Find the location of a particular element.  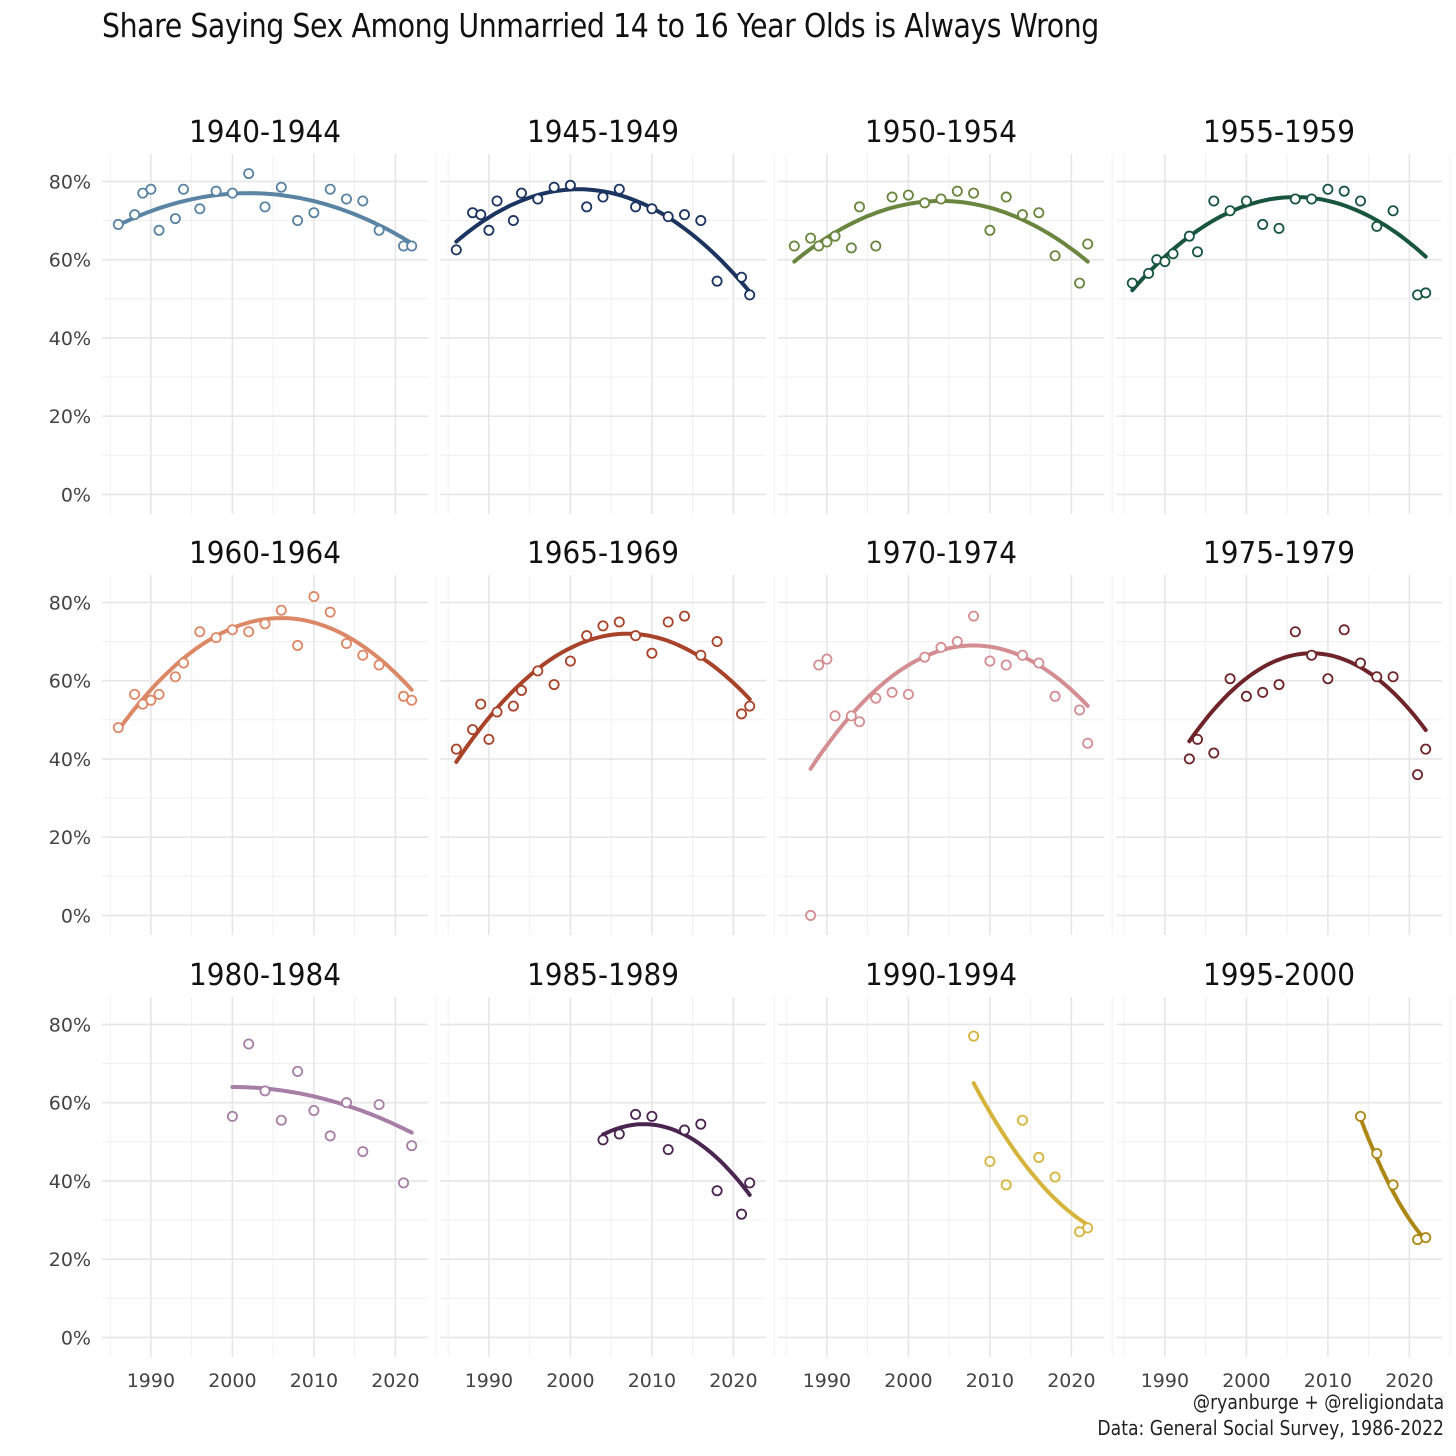

facet-label: 1990-1994 is located at coordinates (941, 975).